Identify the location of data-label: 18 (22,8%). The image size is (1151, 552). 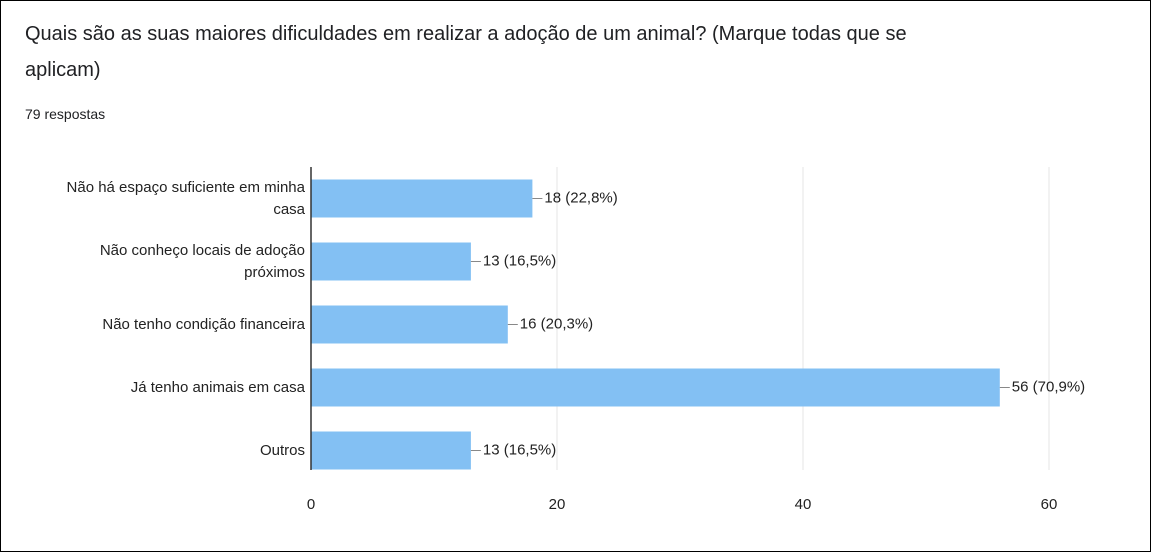
(580, 197).